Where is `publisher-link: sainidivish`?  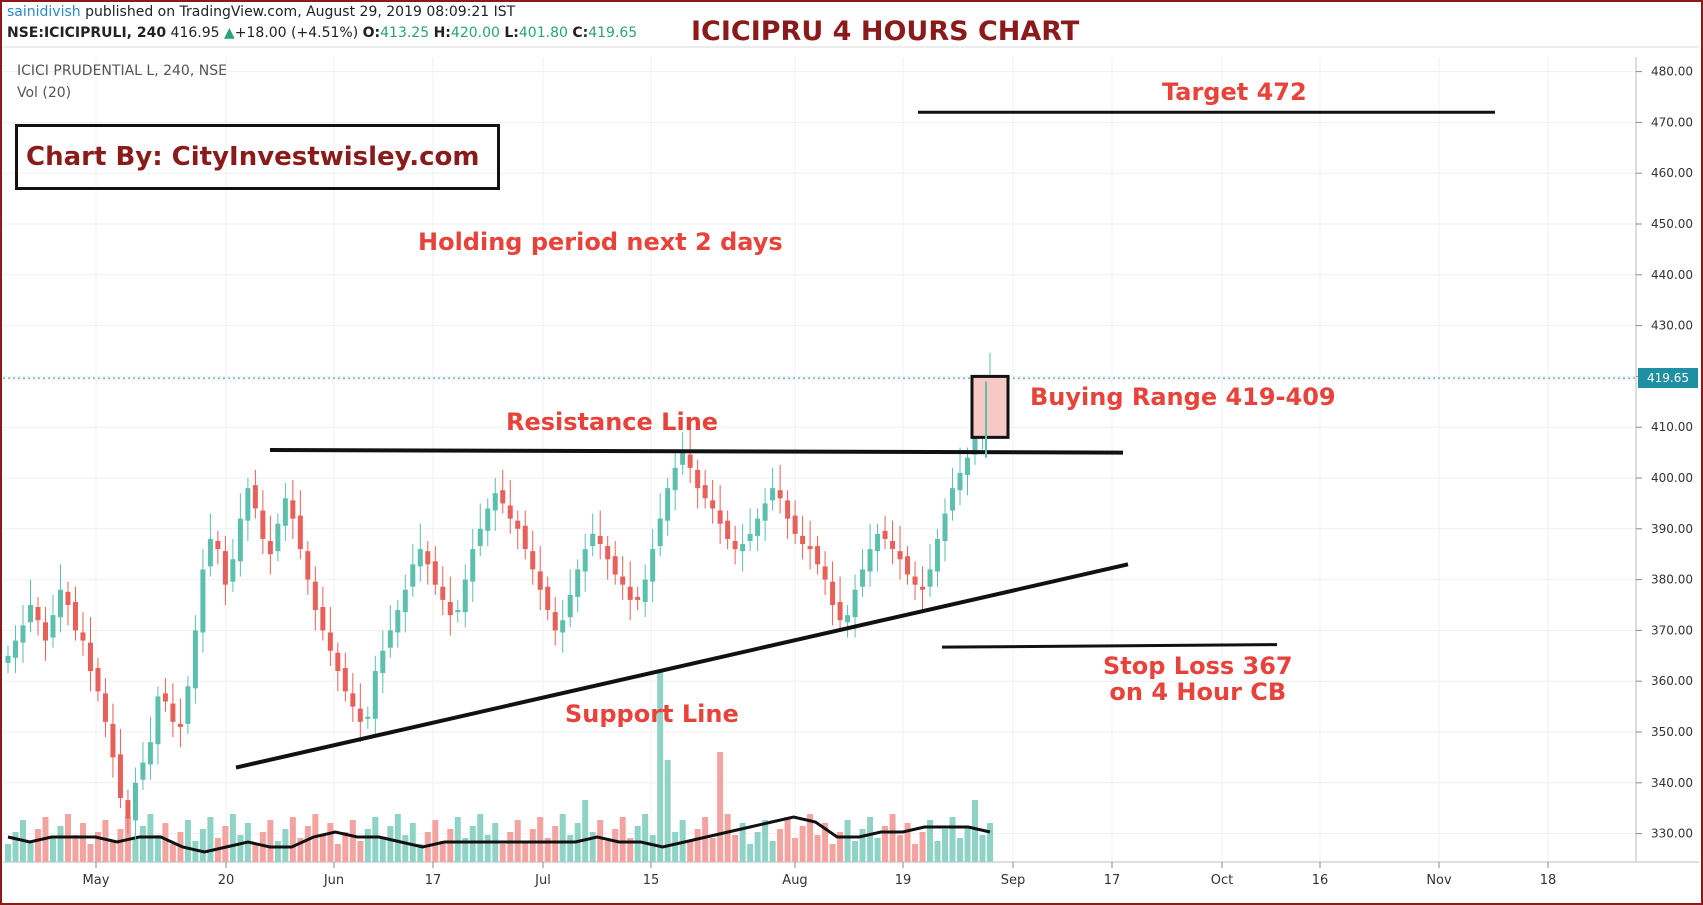
publisher-link: sainidivish is located at coordinates (44, 12).